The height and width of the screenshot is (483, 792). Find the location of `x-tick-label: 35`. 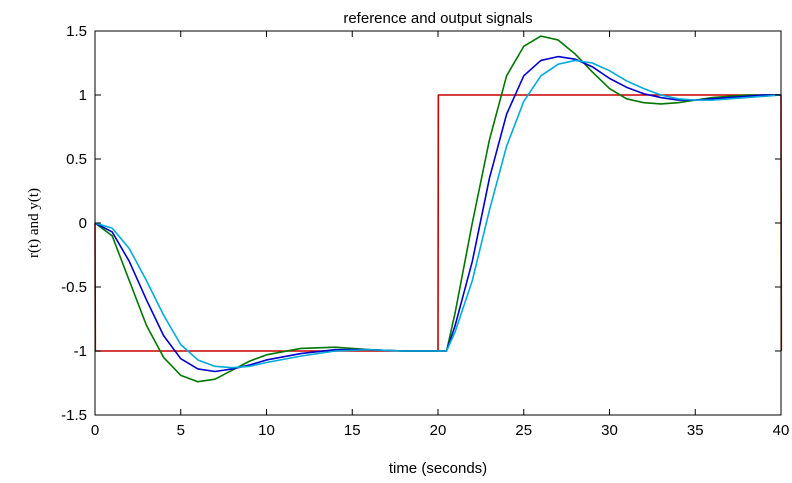

x-tick-label: 35 is located at coordinates (695, 430).